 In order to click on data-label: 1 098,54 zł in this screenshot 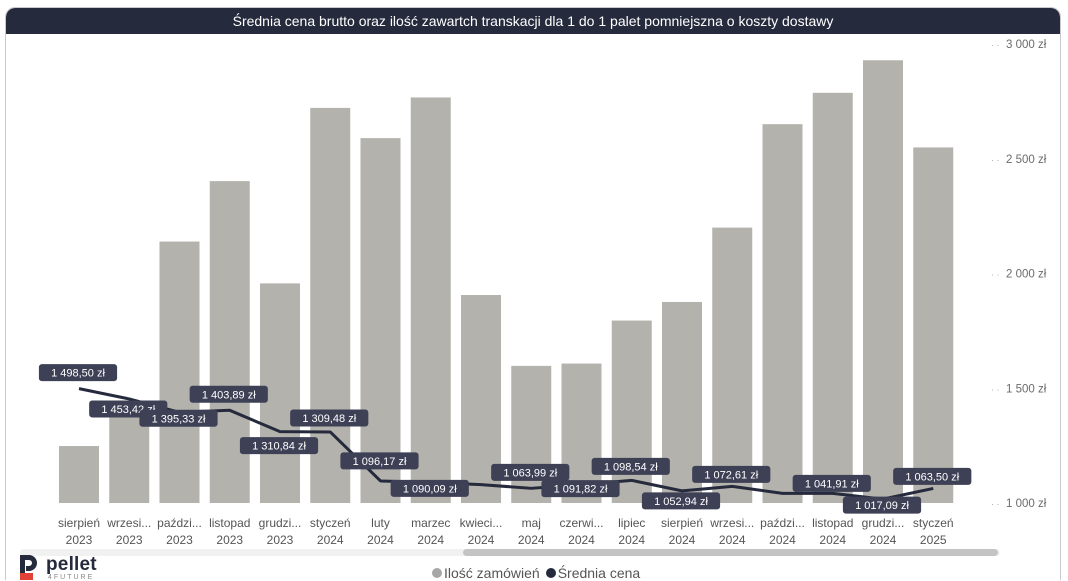, I will do `click(631, 467)`.